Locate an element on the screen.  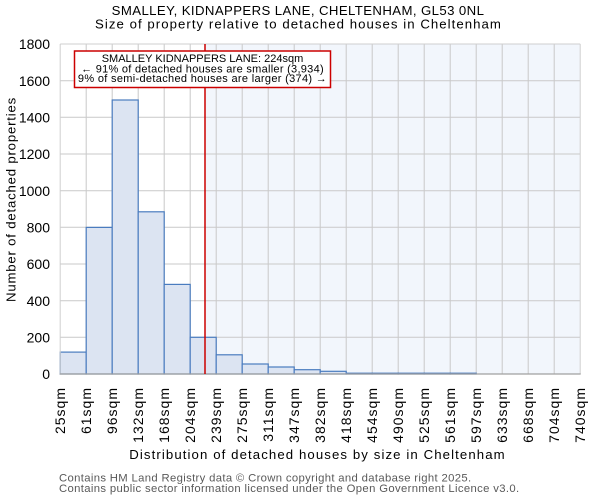
svg-text: 1800 is located at coordinates (34, 44).